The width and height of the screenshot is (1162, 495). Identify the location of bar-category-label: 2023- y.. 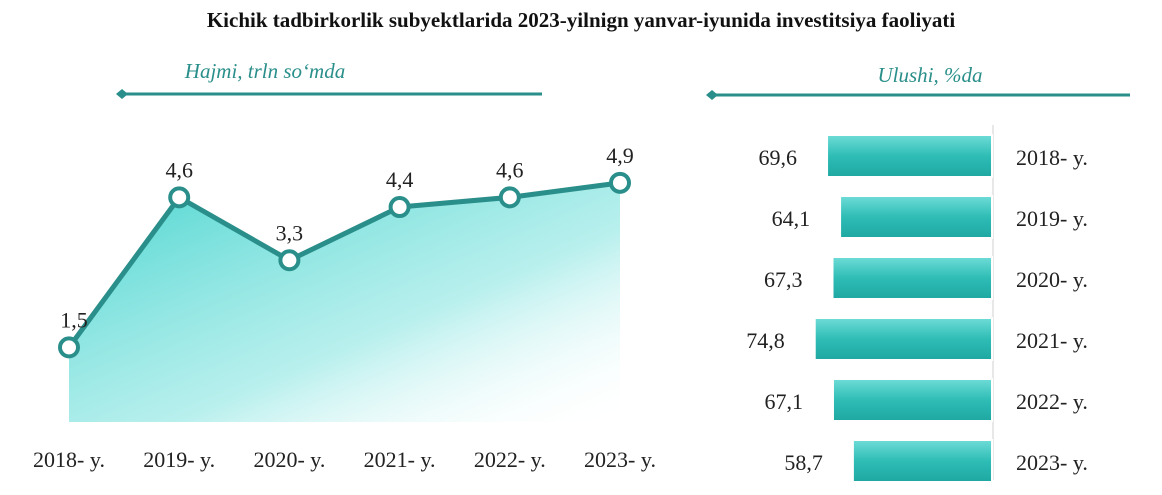
(1052, 462).